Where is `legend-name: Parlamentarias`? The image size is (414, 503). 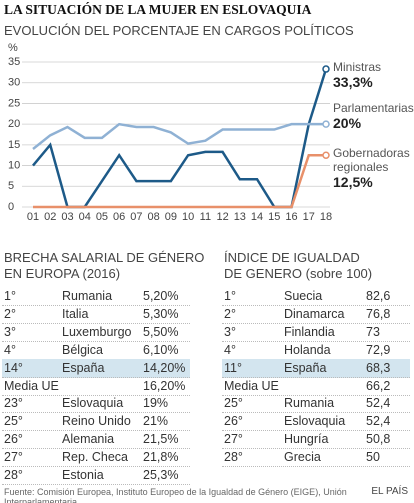 legend-name: Parlamentarias is located at coordinates (373, 108).